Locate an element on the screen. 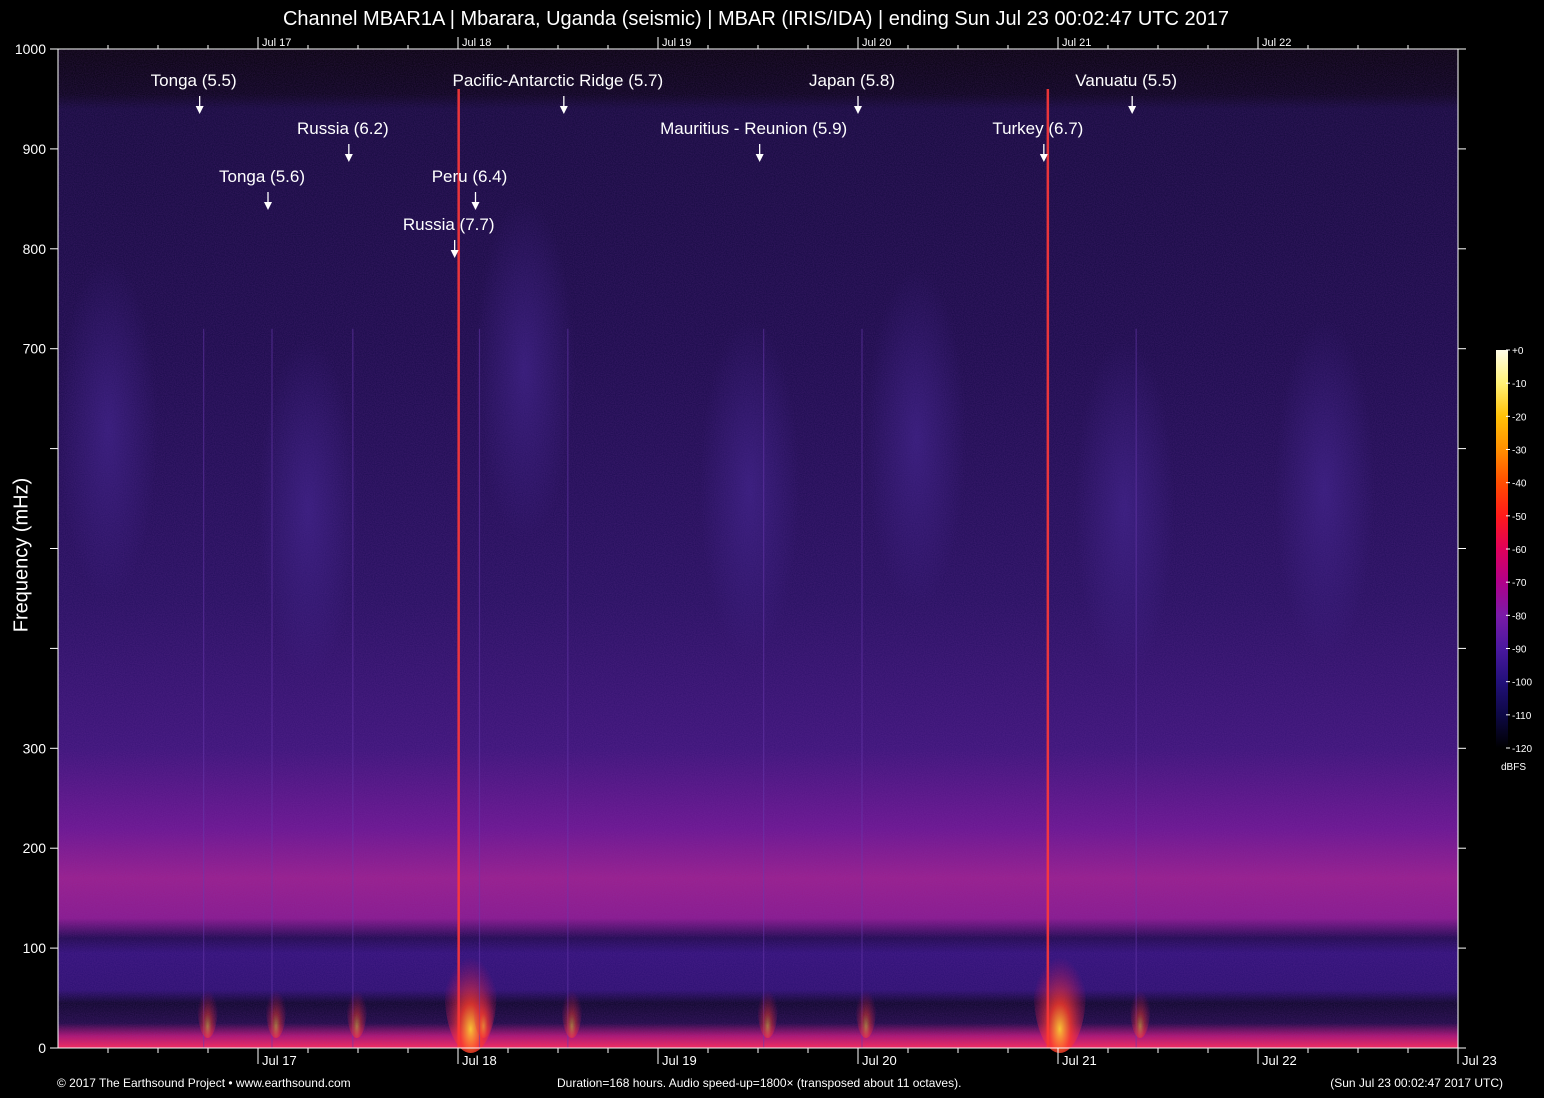  x-tick-label: Jul 19 is located at coordinates (679, 1060).